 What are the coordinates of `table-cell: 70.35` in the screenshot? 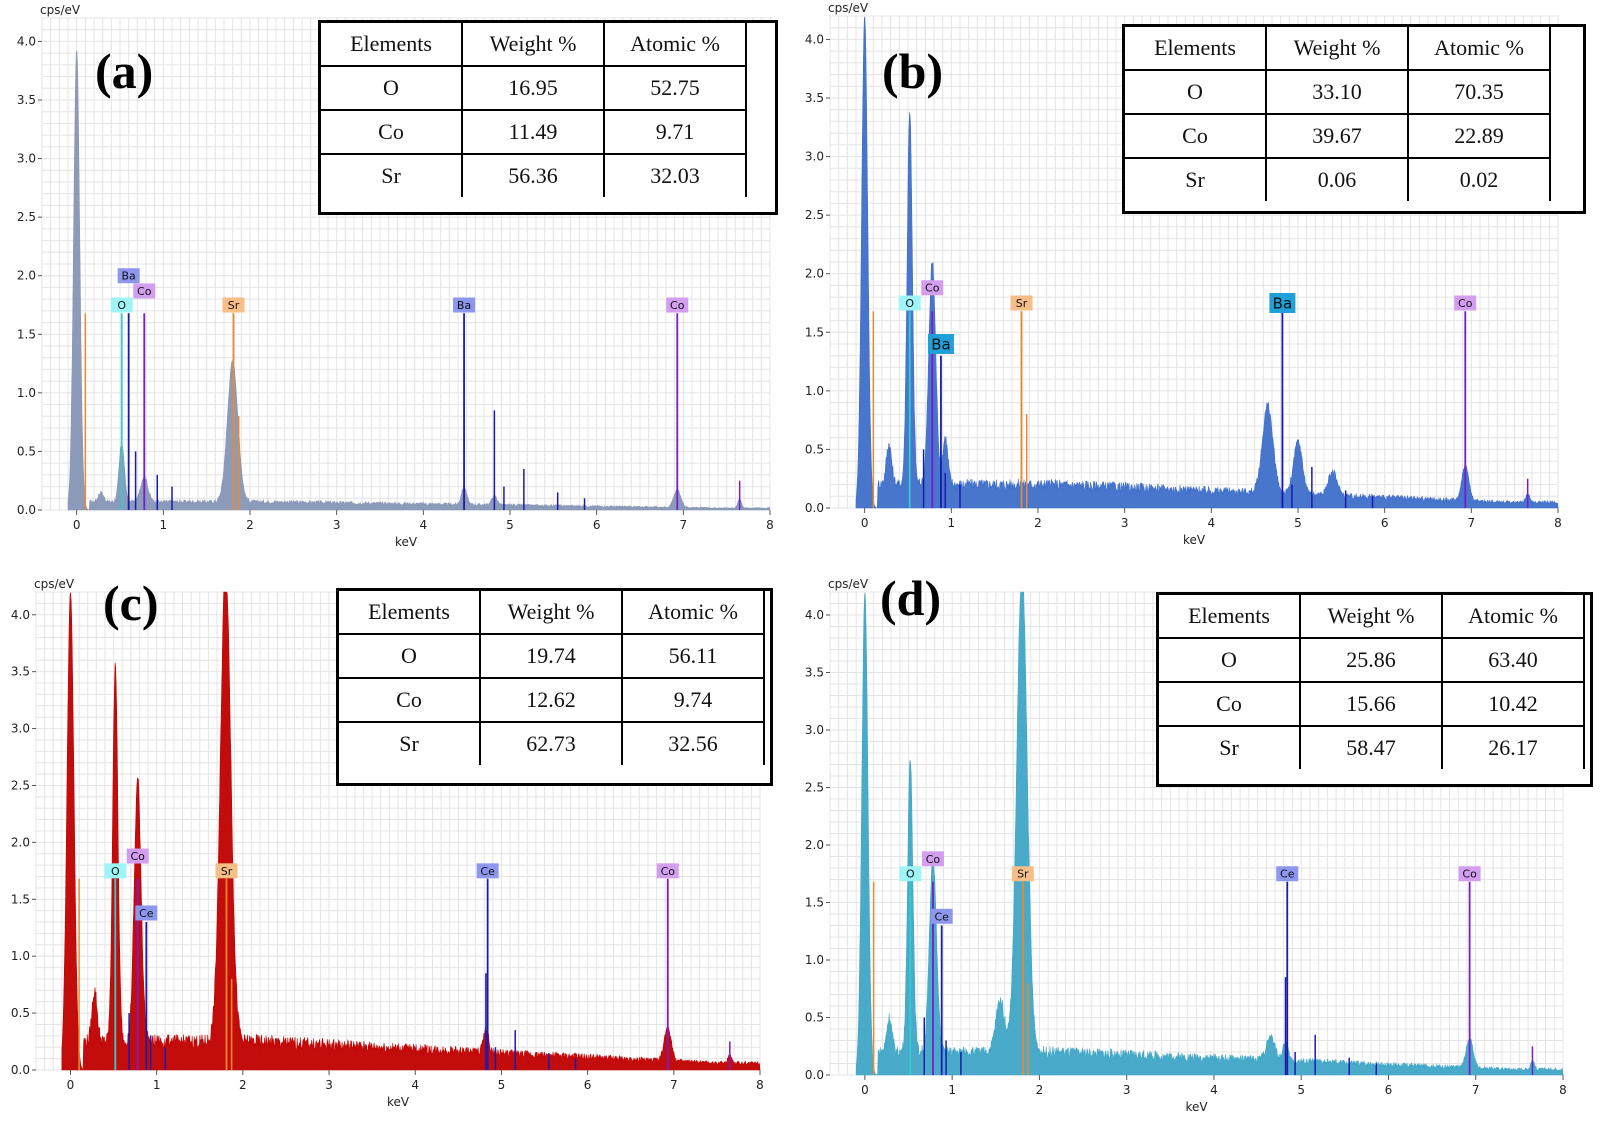 It's located at (1479, 92).